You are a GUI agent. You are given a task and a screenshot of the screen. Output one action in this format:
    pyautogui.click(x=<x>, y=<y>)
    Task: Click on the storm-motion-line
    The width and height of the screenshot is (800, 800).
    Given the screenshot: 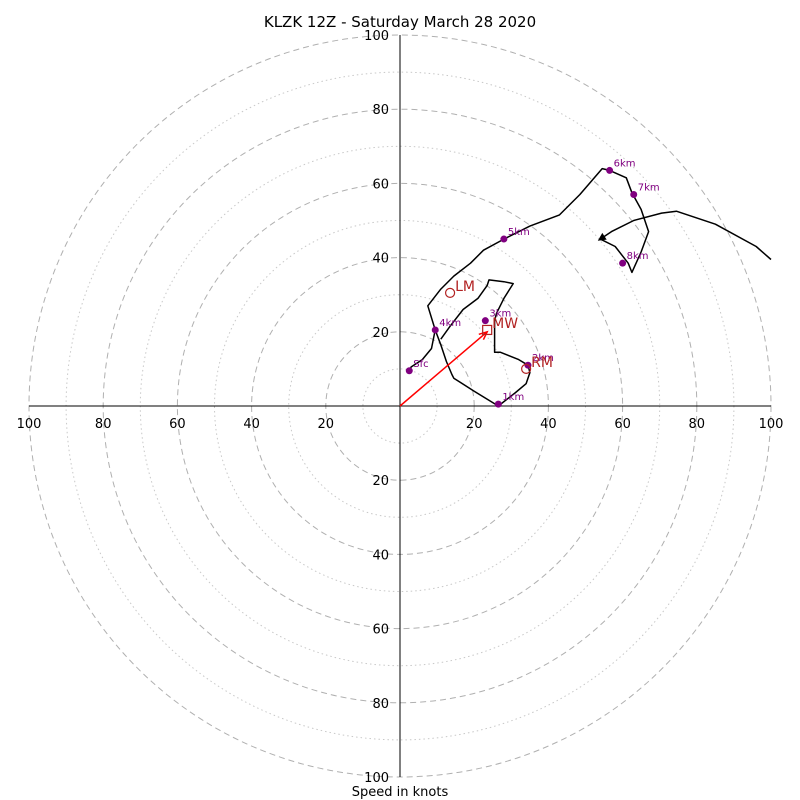 What is the action you would take?
    pyautogui.click(x=443, y=369)
    